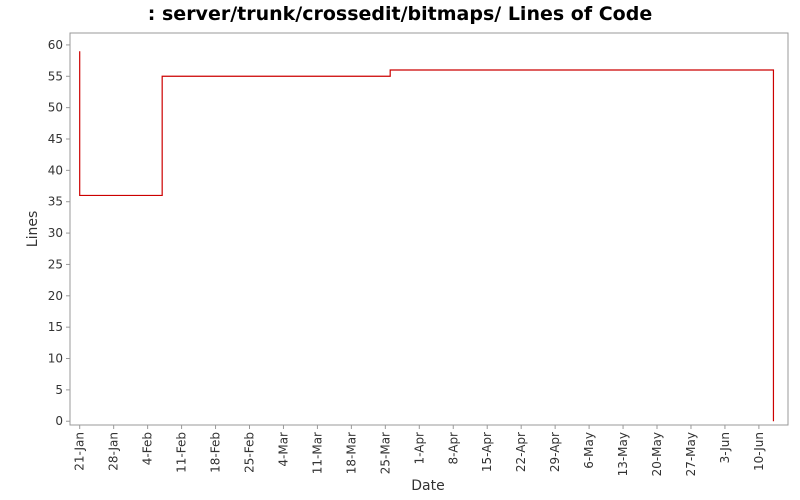  Describe the element at coordinates (55, 45) in the screenshot. I see `y-tick-label: 60` at that location.